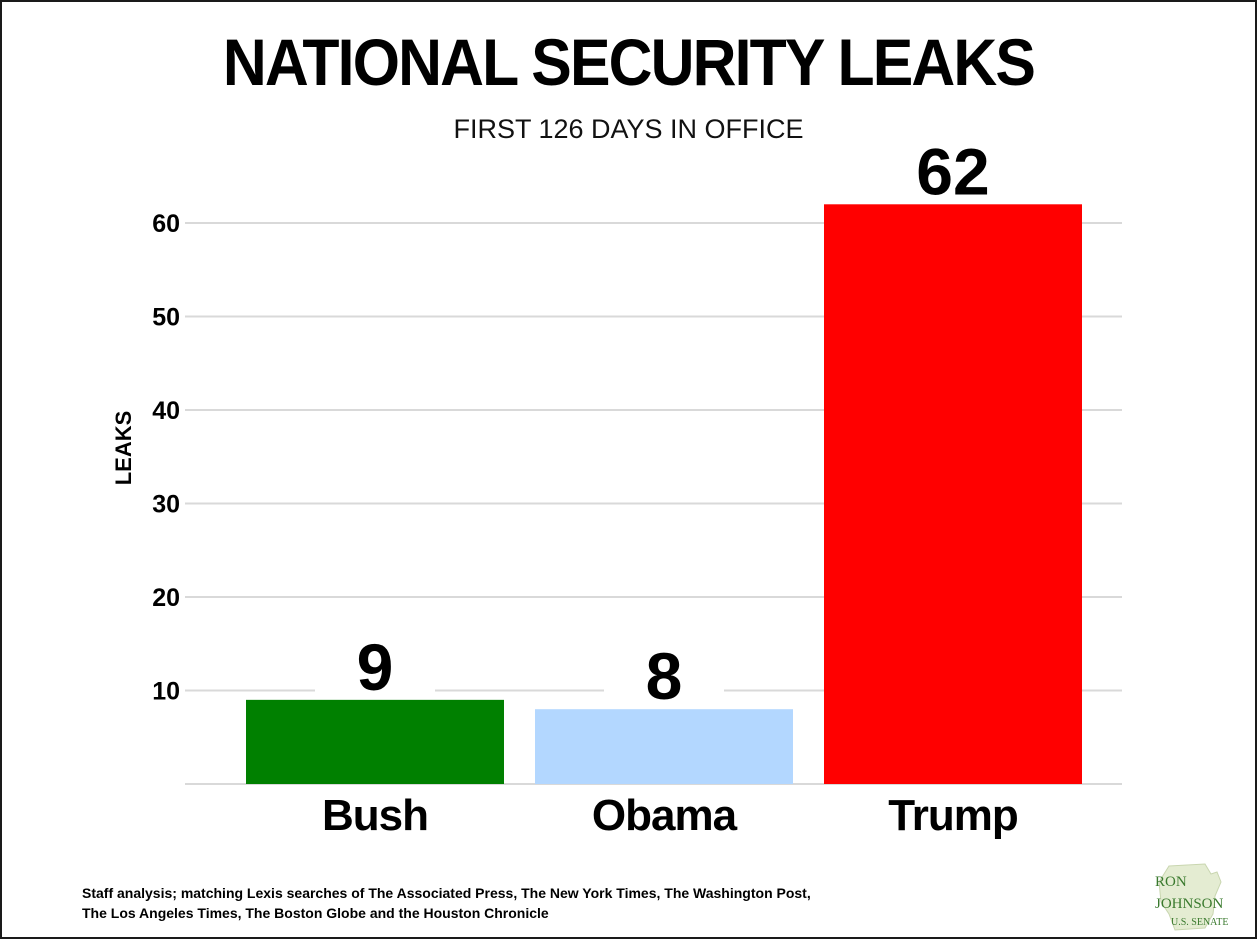  I want to click on data-label-trump: 62, so click(952, 171).